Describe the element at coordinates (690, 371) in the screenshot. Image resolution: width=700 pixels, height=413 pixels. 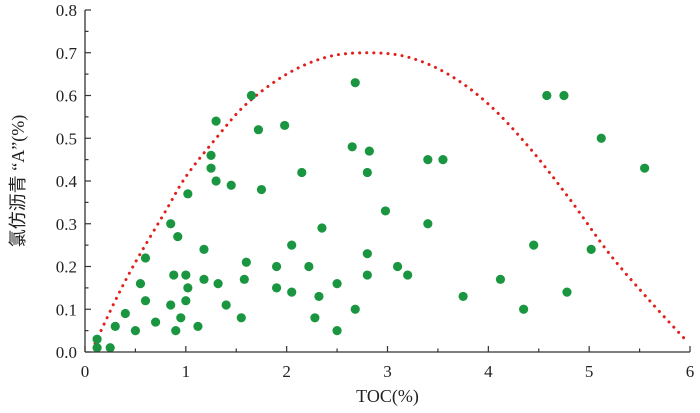
I see `x-tick-label: 6` at that location.